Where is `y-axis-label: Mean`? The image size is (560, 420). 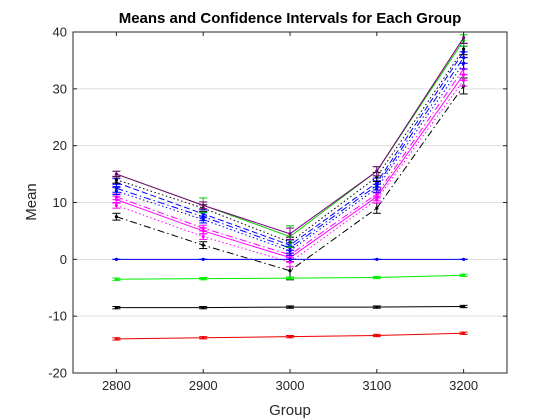 y-axis-label: Mean is located at coordinates (31, 202).